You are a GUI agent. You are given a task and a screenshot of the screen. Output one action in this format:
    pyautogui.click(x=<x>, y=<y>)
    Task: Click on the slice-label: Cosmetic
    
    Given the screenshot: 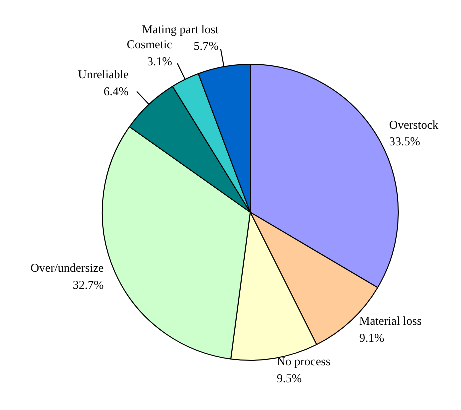 What is the action you would take?
    pyautogui.click(x=149, y=45)
    